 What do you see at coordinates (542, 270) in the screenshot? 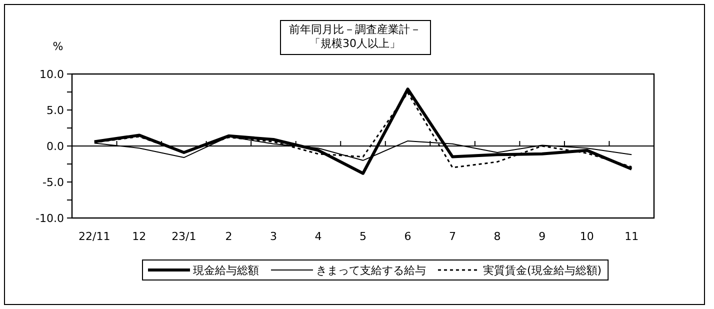
I see `legend-label: 実質賃金(現金給与総額)` at bounding box center [542, 270].